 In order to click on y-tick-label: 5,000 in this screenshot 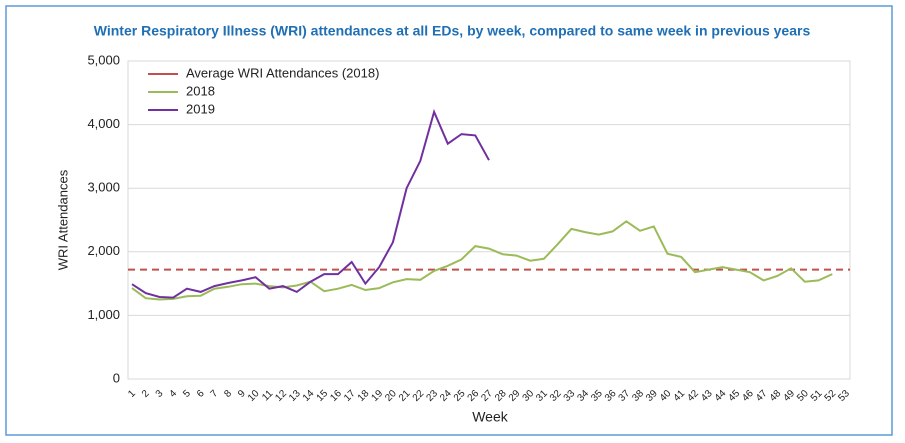, I will do `click(103, 59)`.